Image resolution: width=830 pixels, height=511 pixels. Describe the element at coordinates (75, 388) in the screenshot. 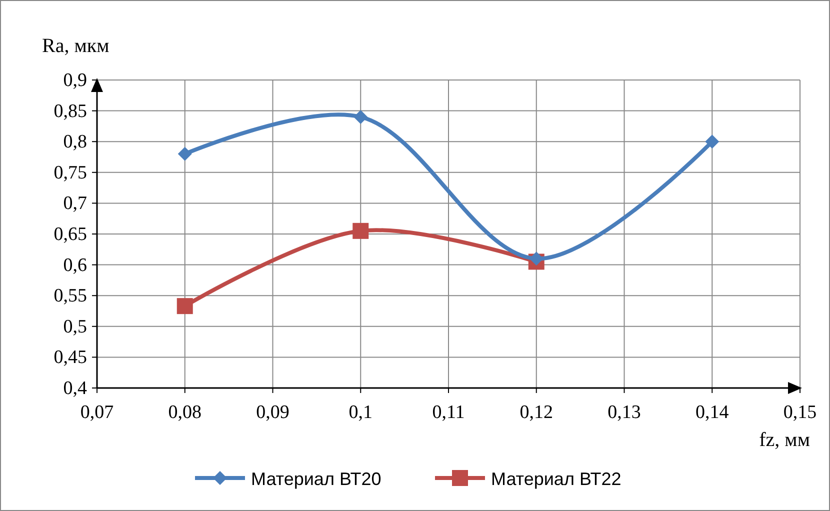

I see `y-tick-label: 0,4` at that location.